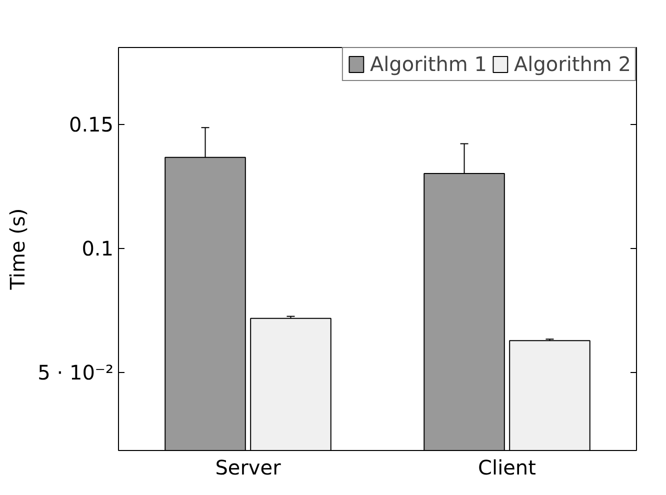 This screenshot has width=666, height=495. I want to click on y-tick-label: 5 · 10⁻², so click(76, 372).